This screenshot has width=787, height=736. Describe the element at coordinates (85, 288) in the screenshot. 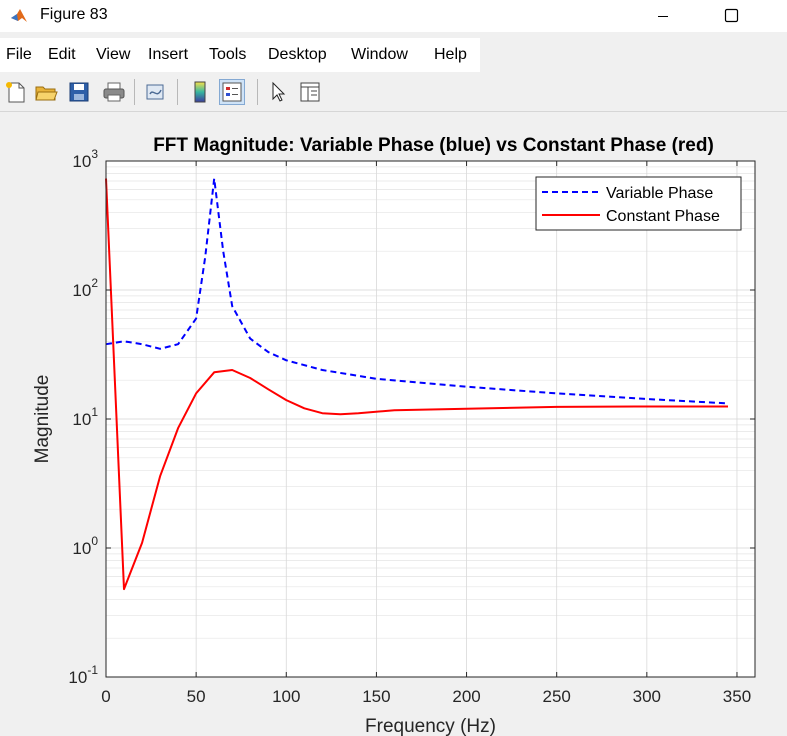

I see `y-tick-label: 10²` at that location.